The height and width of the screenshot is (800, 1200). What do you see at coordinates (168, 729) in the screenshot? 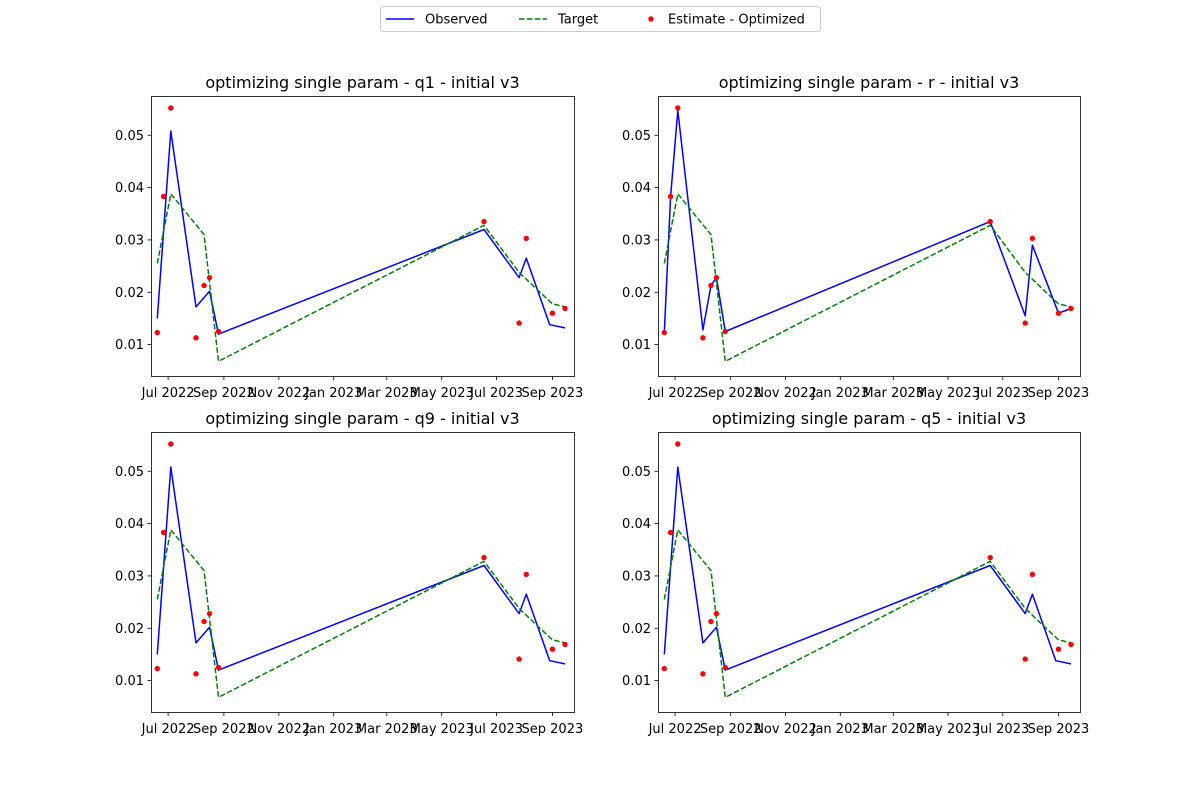
I see `x-tick-label: Jul 2022` at bounding box center [168, 729].